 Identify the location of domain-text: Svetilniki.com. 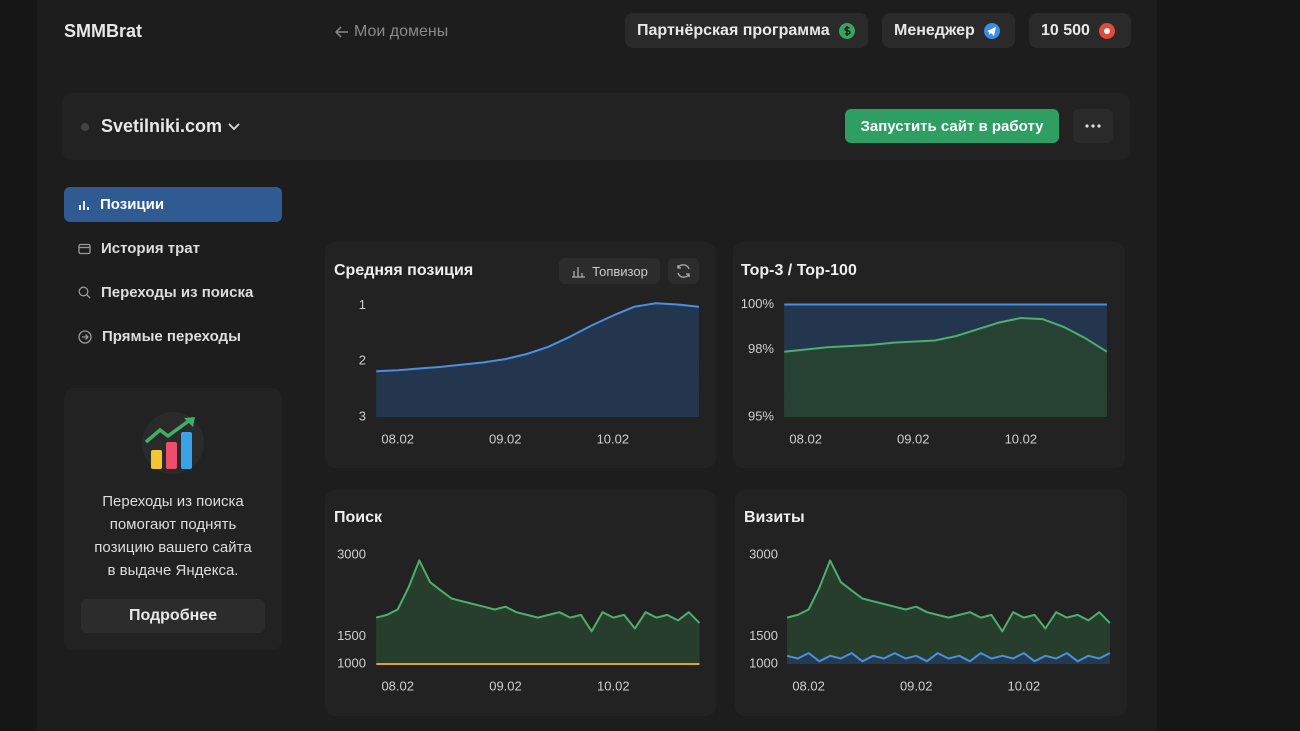
(162, 126).